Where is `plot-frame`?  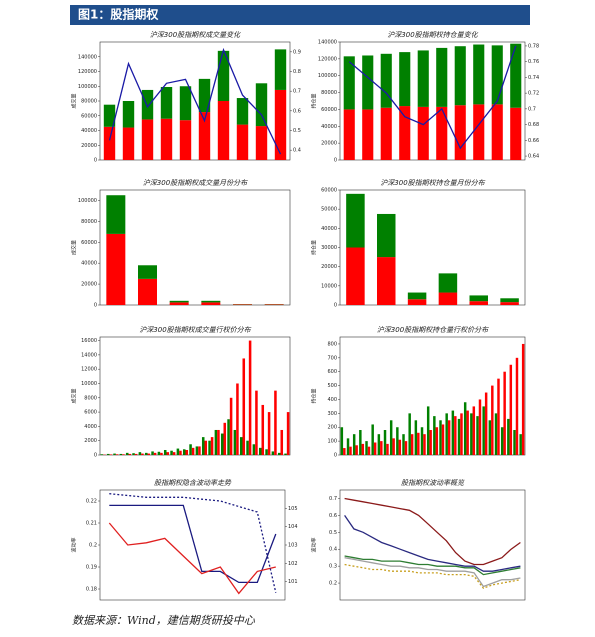
plot-frame is located at coordinates (432, 545).